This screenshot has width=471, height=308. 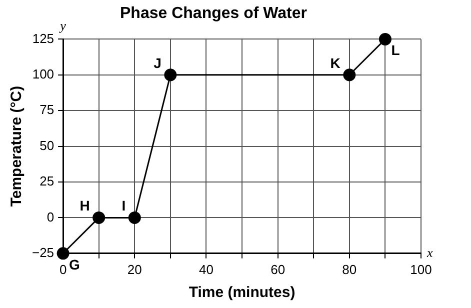 I want to click on x-tick-label: 80, so click(x=349, y=269).